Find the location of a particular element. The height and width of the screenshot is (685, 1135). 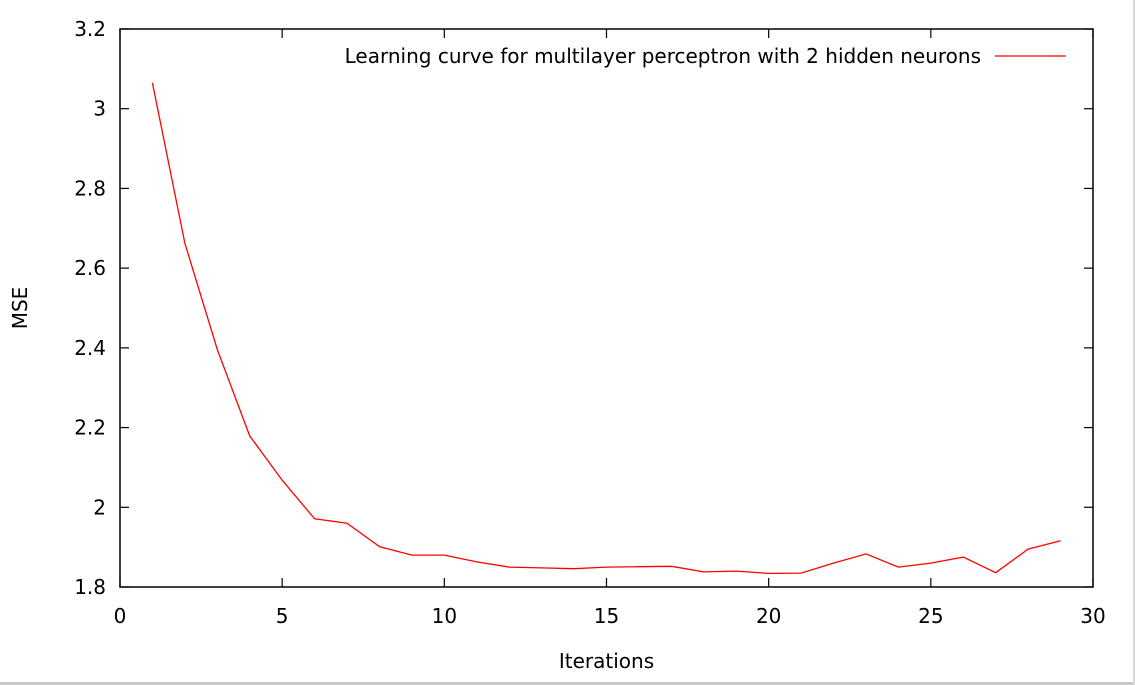

y-tick-label: 2 is located at coordinates (99, 507).